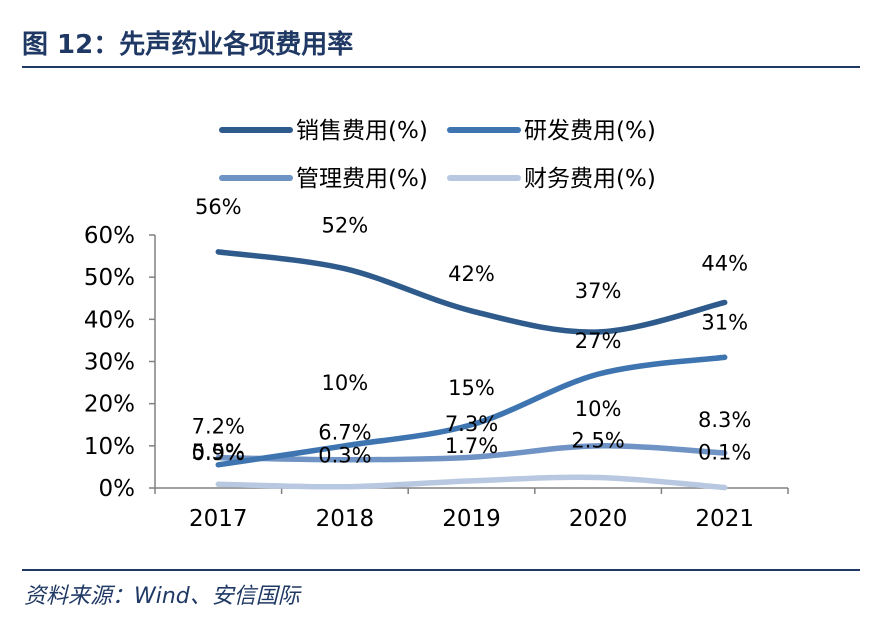  Describe the element at coordinates (590, 131) in the screenshot. I see `legend-label: 研发费用(%)` at that location.